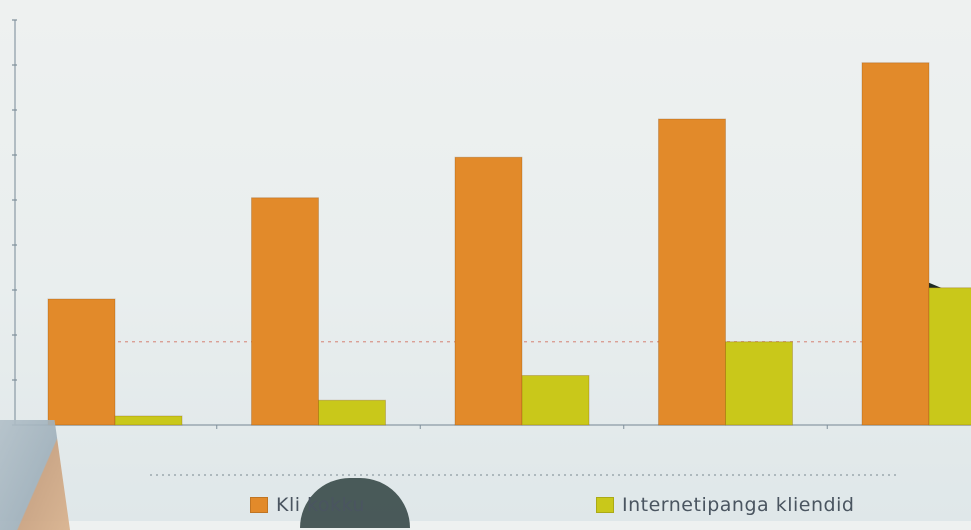 Image resolution: width=971 pixels, height=530 pixels. What do you see at coordinates (738, 505) in the screenshot?
I see `legend-label-internet: Internetipanga kliendid` at bounding box center [738, 505].